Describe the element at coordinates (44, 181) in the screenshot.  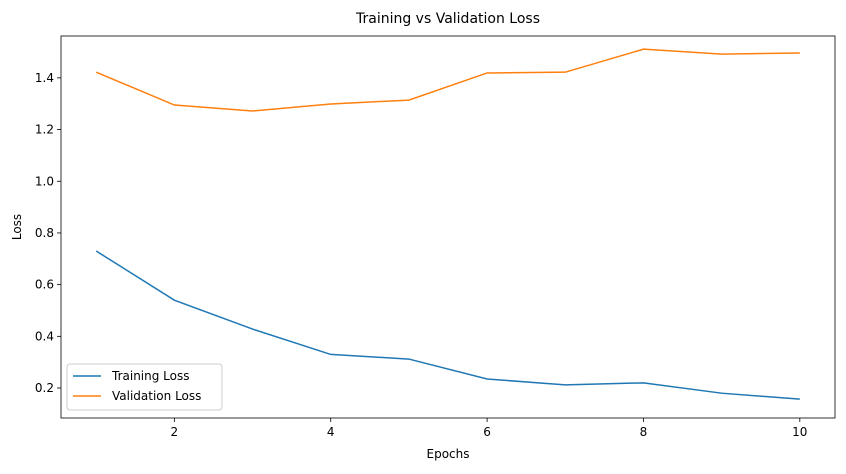
I see `y-tick-label: 1.0` at that location.